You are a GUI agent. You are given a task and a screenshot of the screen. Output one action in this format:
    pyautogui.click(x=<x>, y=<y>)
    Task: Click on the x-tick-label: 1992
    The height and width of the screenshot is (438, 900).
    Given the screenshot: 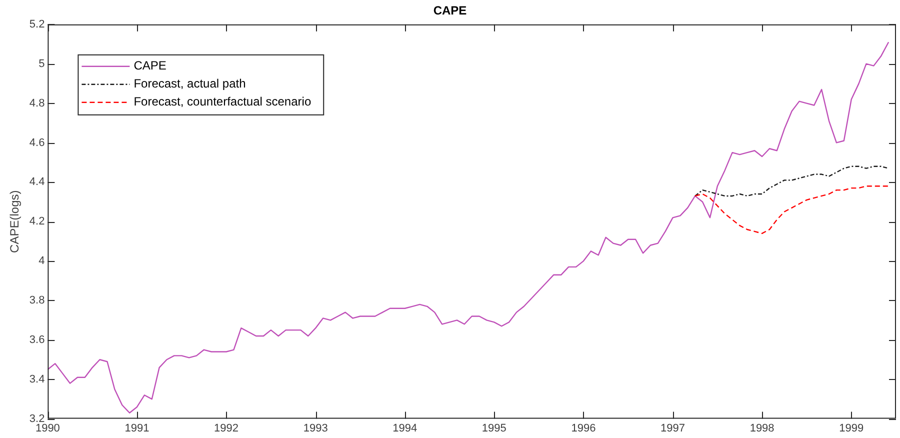 What is the action you would take?
    pyautogui.click(x=226, y=428)
    